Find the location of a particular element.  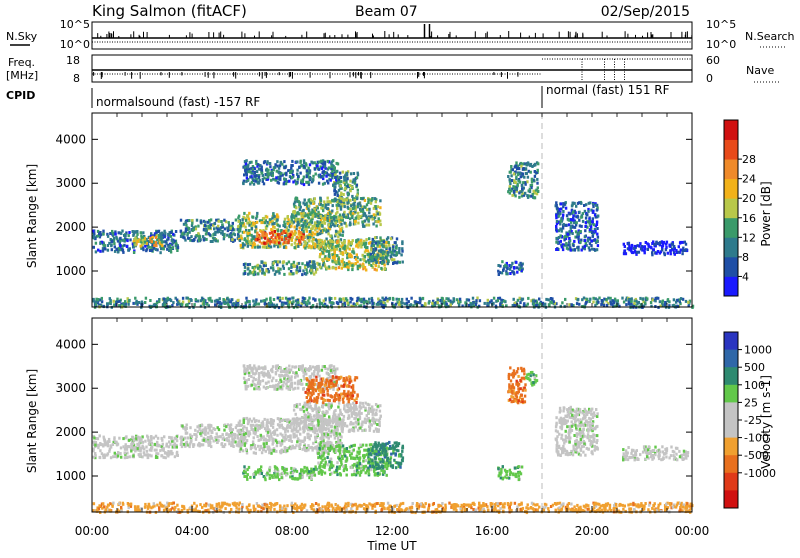

yaxis-tick-label: 3000 is located at coordinates (70, 183).